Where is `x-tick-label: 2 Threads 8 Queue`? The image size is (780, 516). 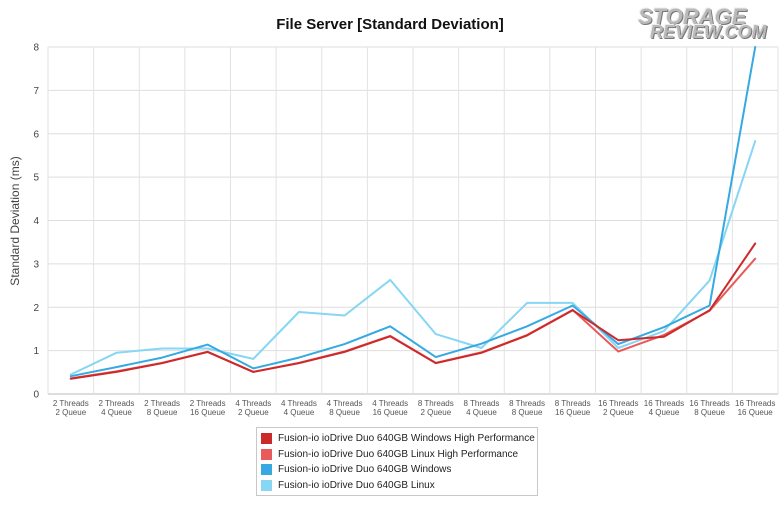 x-tick-label: 2 Threads 8 Queue is located at coordinates (162, 408).